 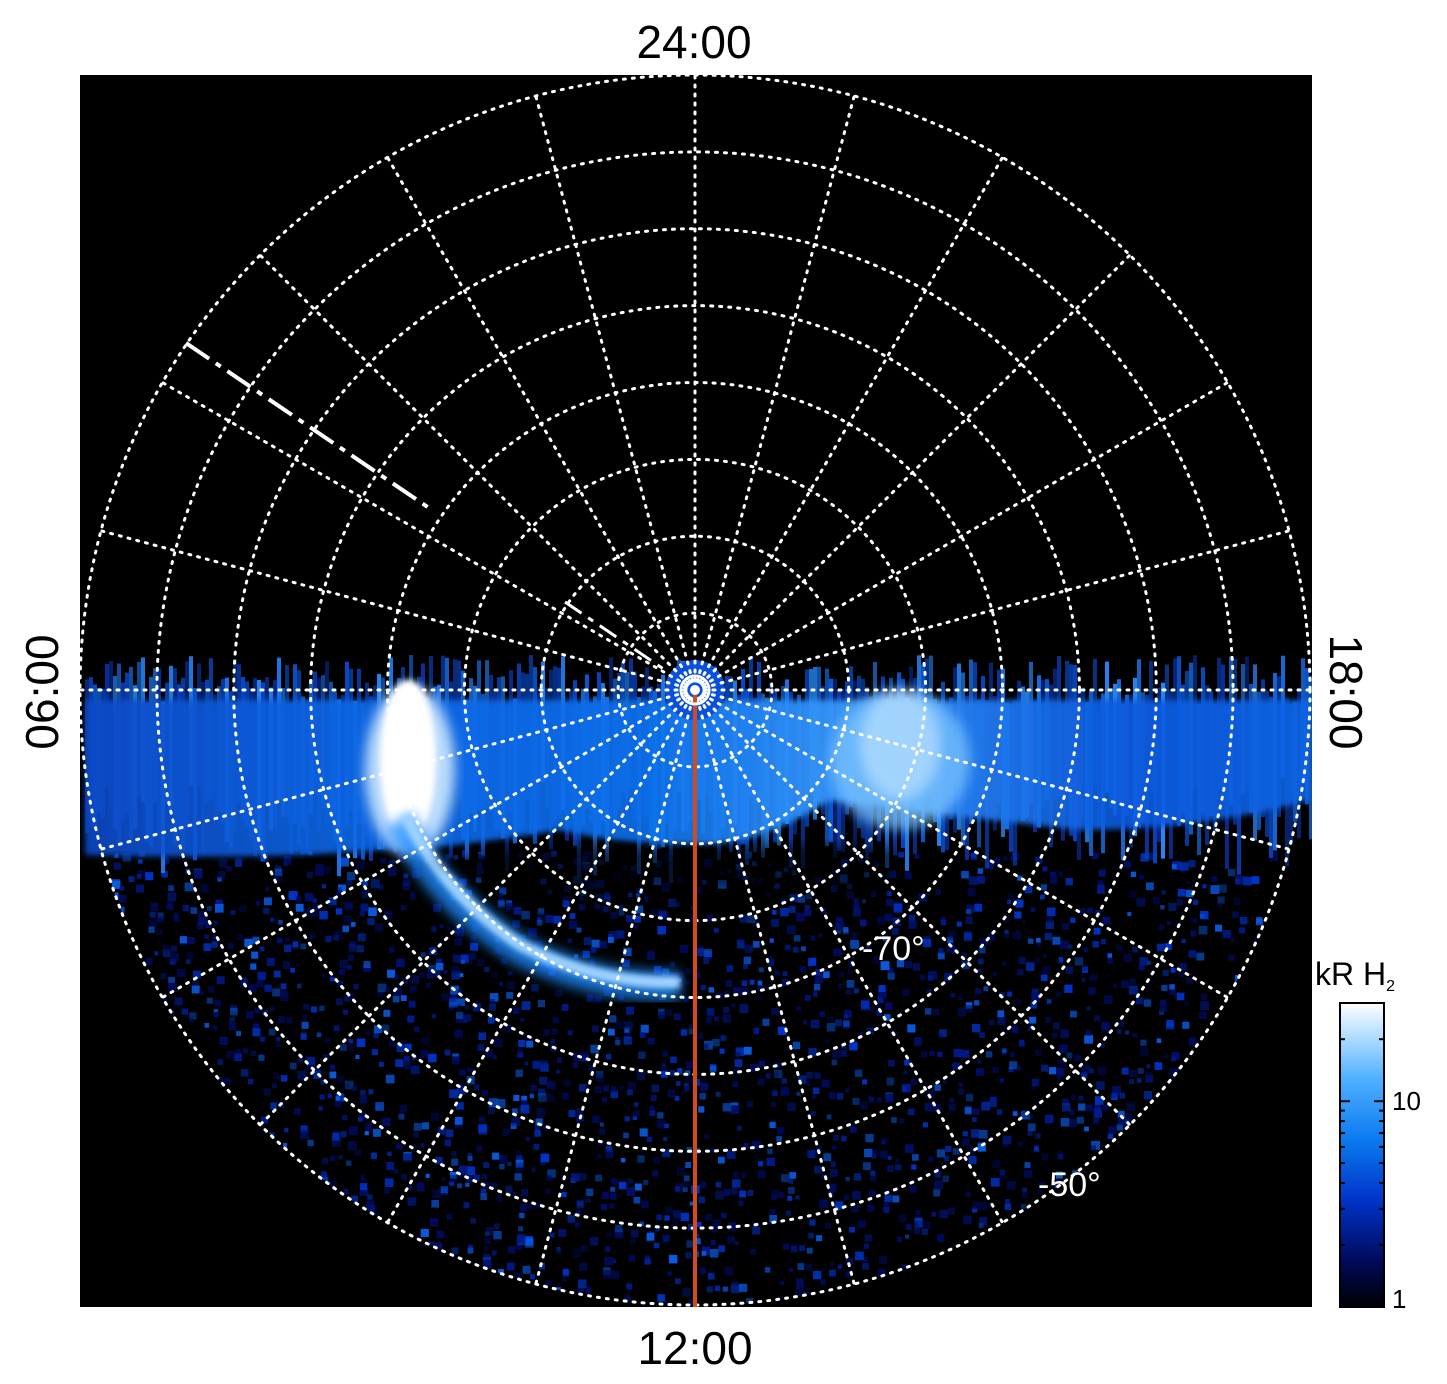 I want to click on meridian-line, so click(x=428, y=843).